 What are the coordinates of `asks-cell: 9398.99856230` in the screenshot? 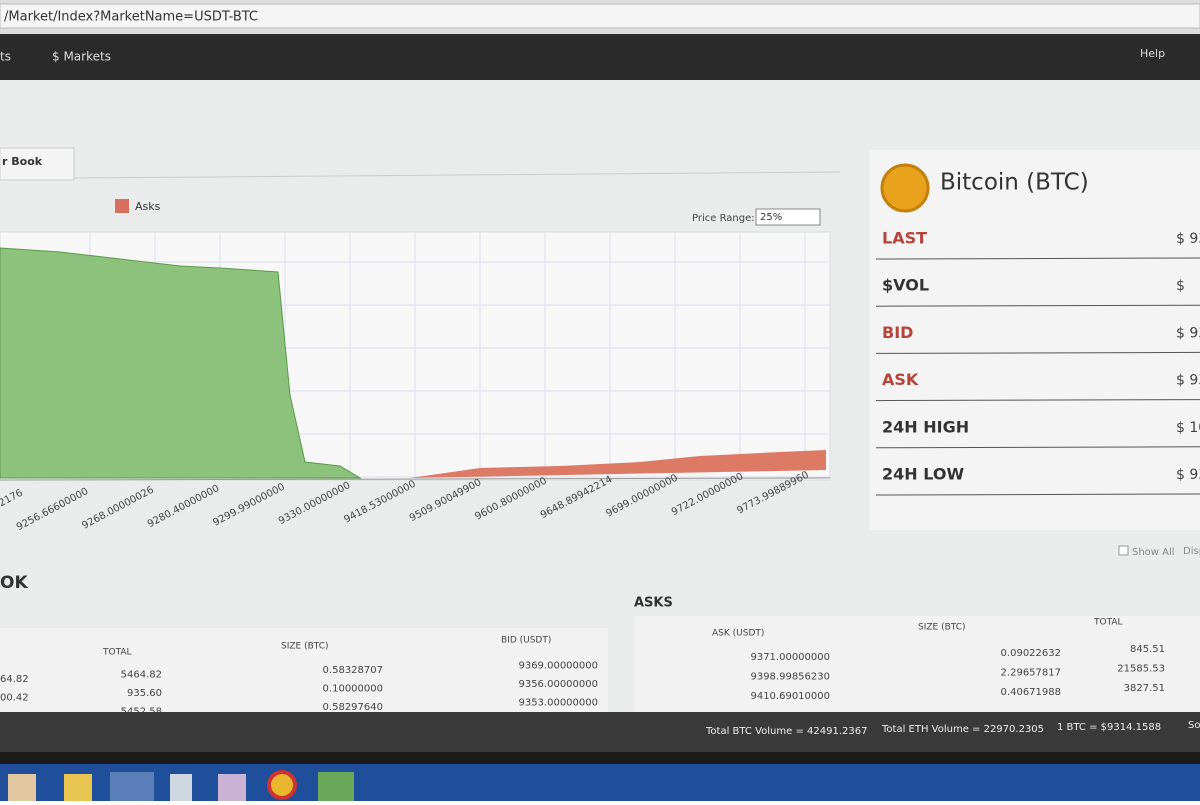 It's located at (790, 677).